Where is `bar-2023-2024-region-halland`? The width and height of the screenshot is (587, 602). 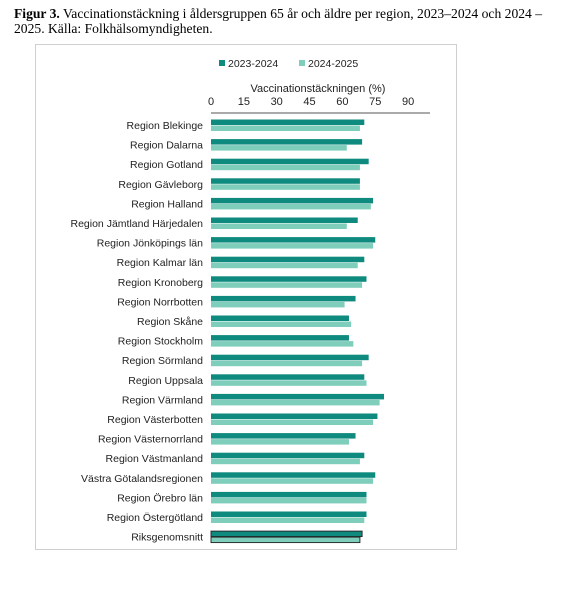
bar-2023-2024-region-halland is located at coordinates (292, 200).